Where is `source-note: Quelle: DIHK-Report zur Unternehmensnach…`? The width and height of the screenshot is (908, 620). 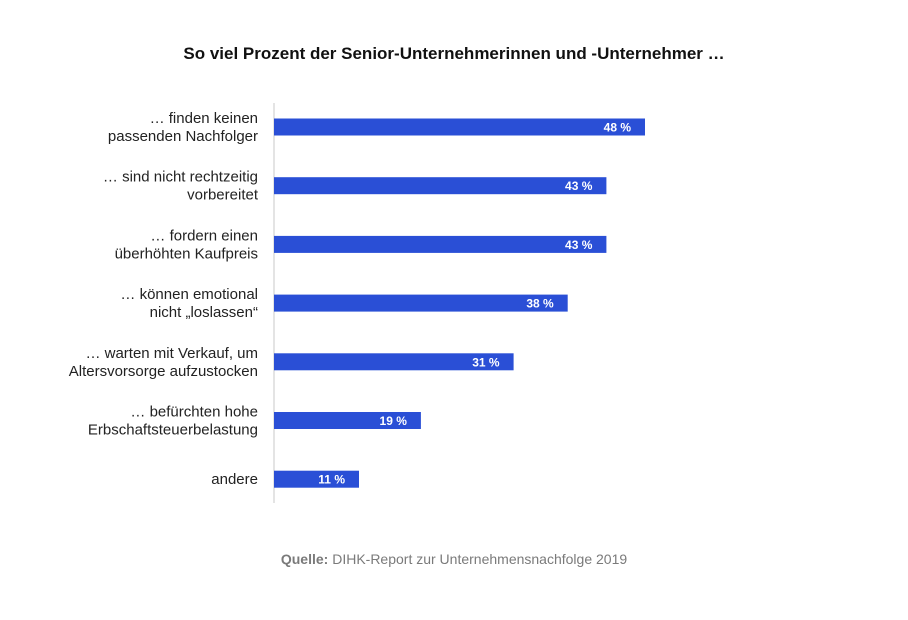
source-note: Quelle: DIHK-Report zur Unternehmensnach… is located at coordinates (454, 559).